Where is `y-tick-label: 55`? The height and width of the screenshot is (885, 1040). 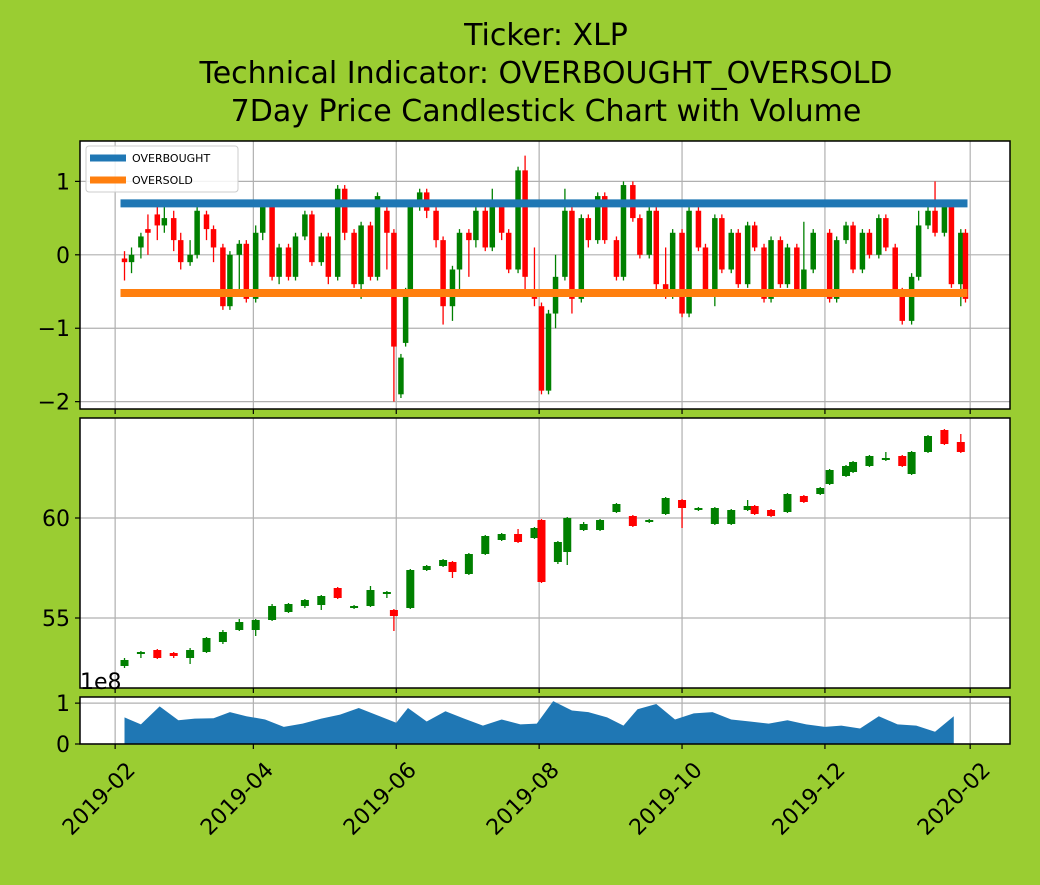 y-tick-label: 55 is located at coordinates (56, 619).